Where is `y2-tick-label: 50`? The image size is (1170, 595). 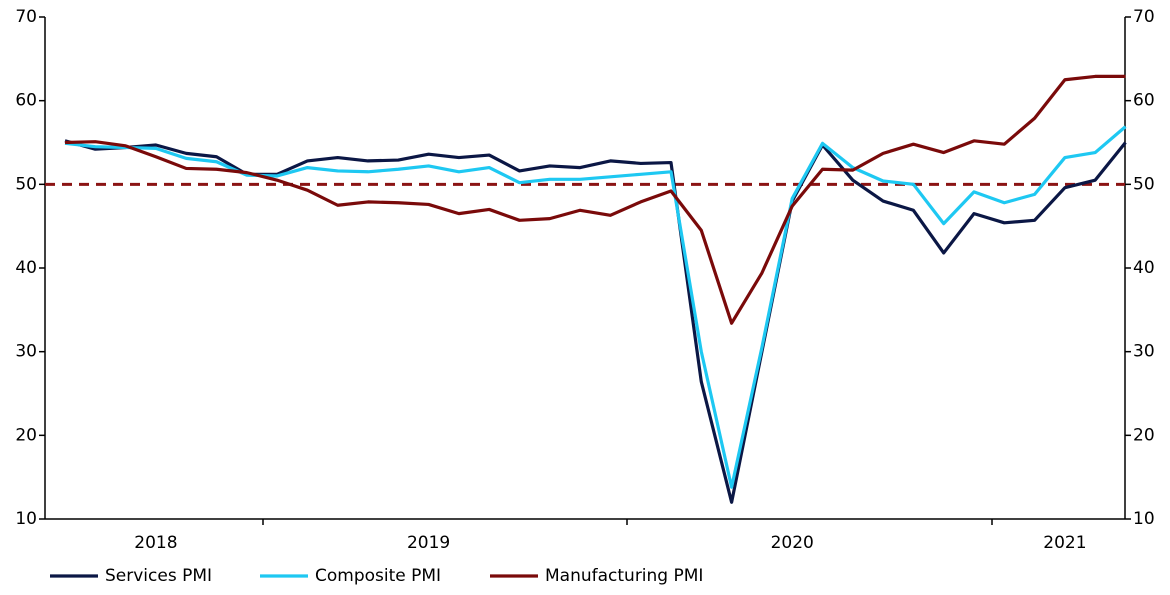 y2-tick-label: 50 is located at coordinates (1144, 184).